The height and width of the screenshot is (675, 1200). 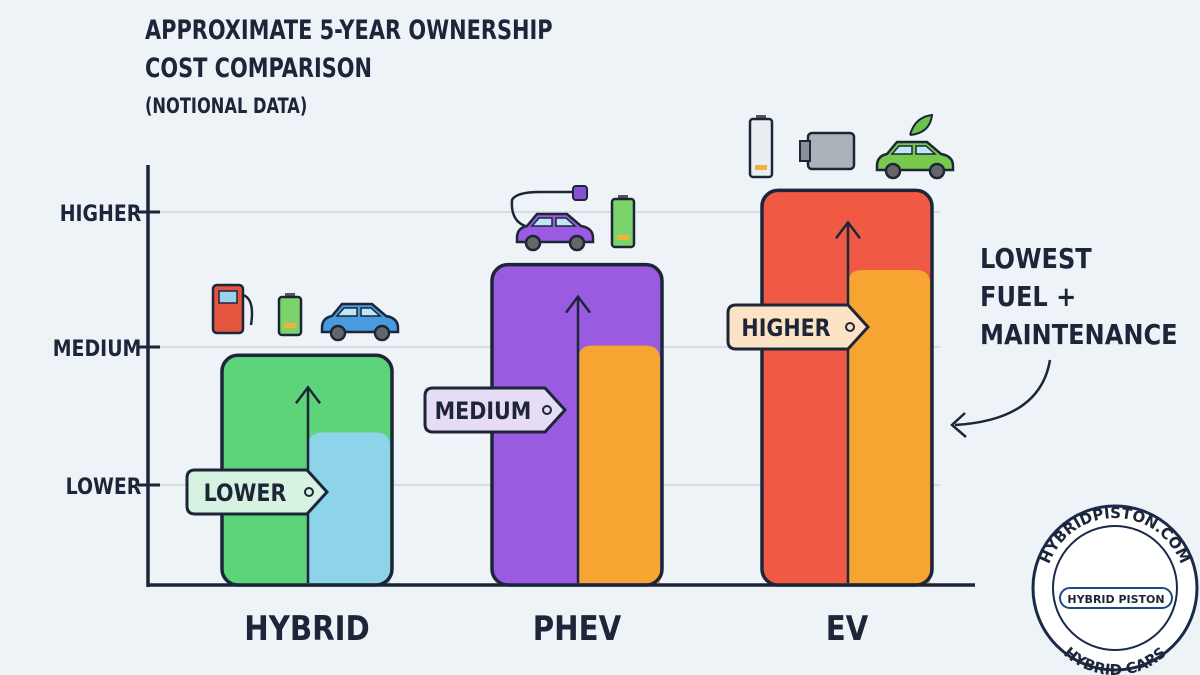 What do you see at coordinates (580, 193) in the screenshot?
I see `plug-icon` at bounding box center [580, 193].